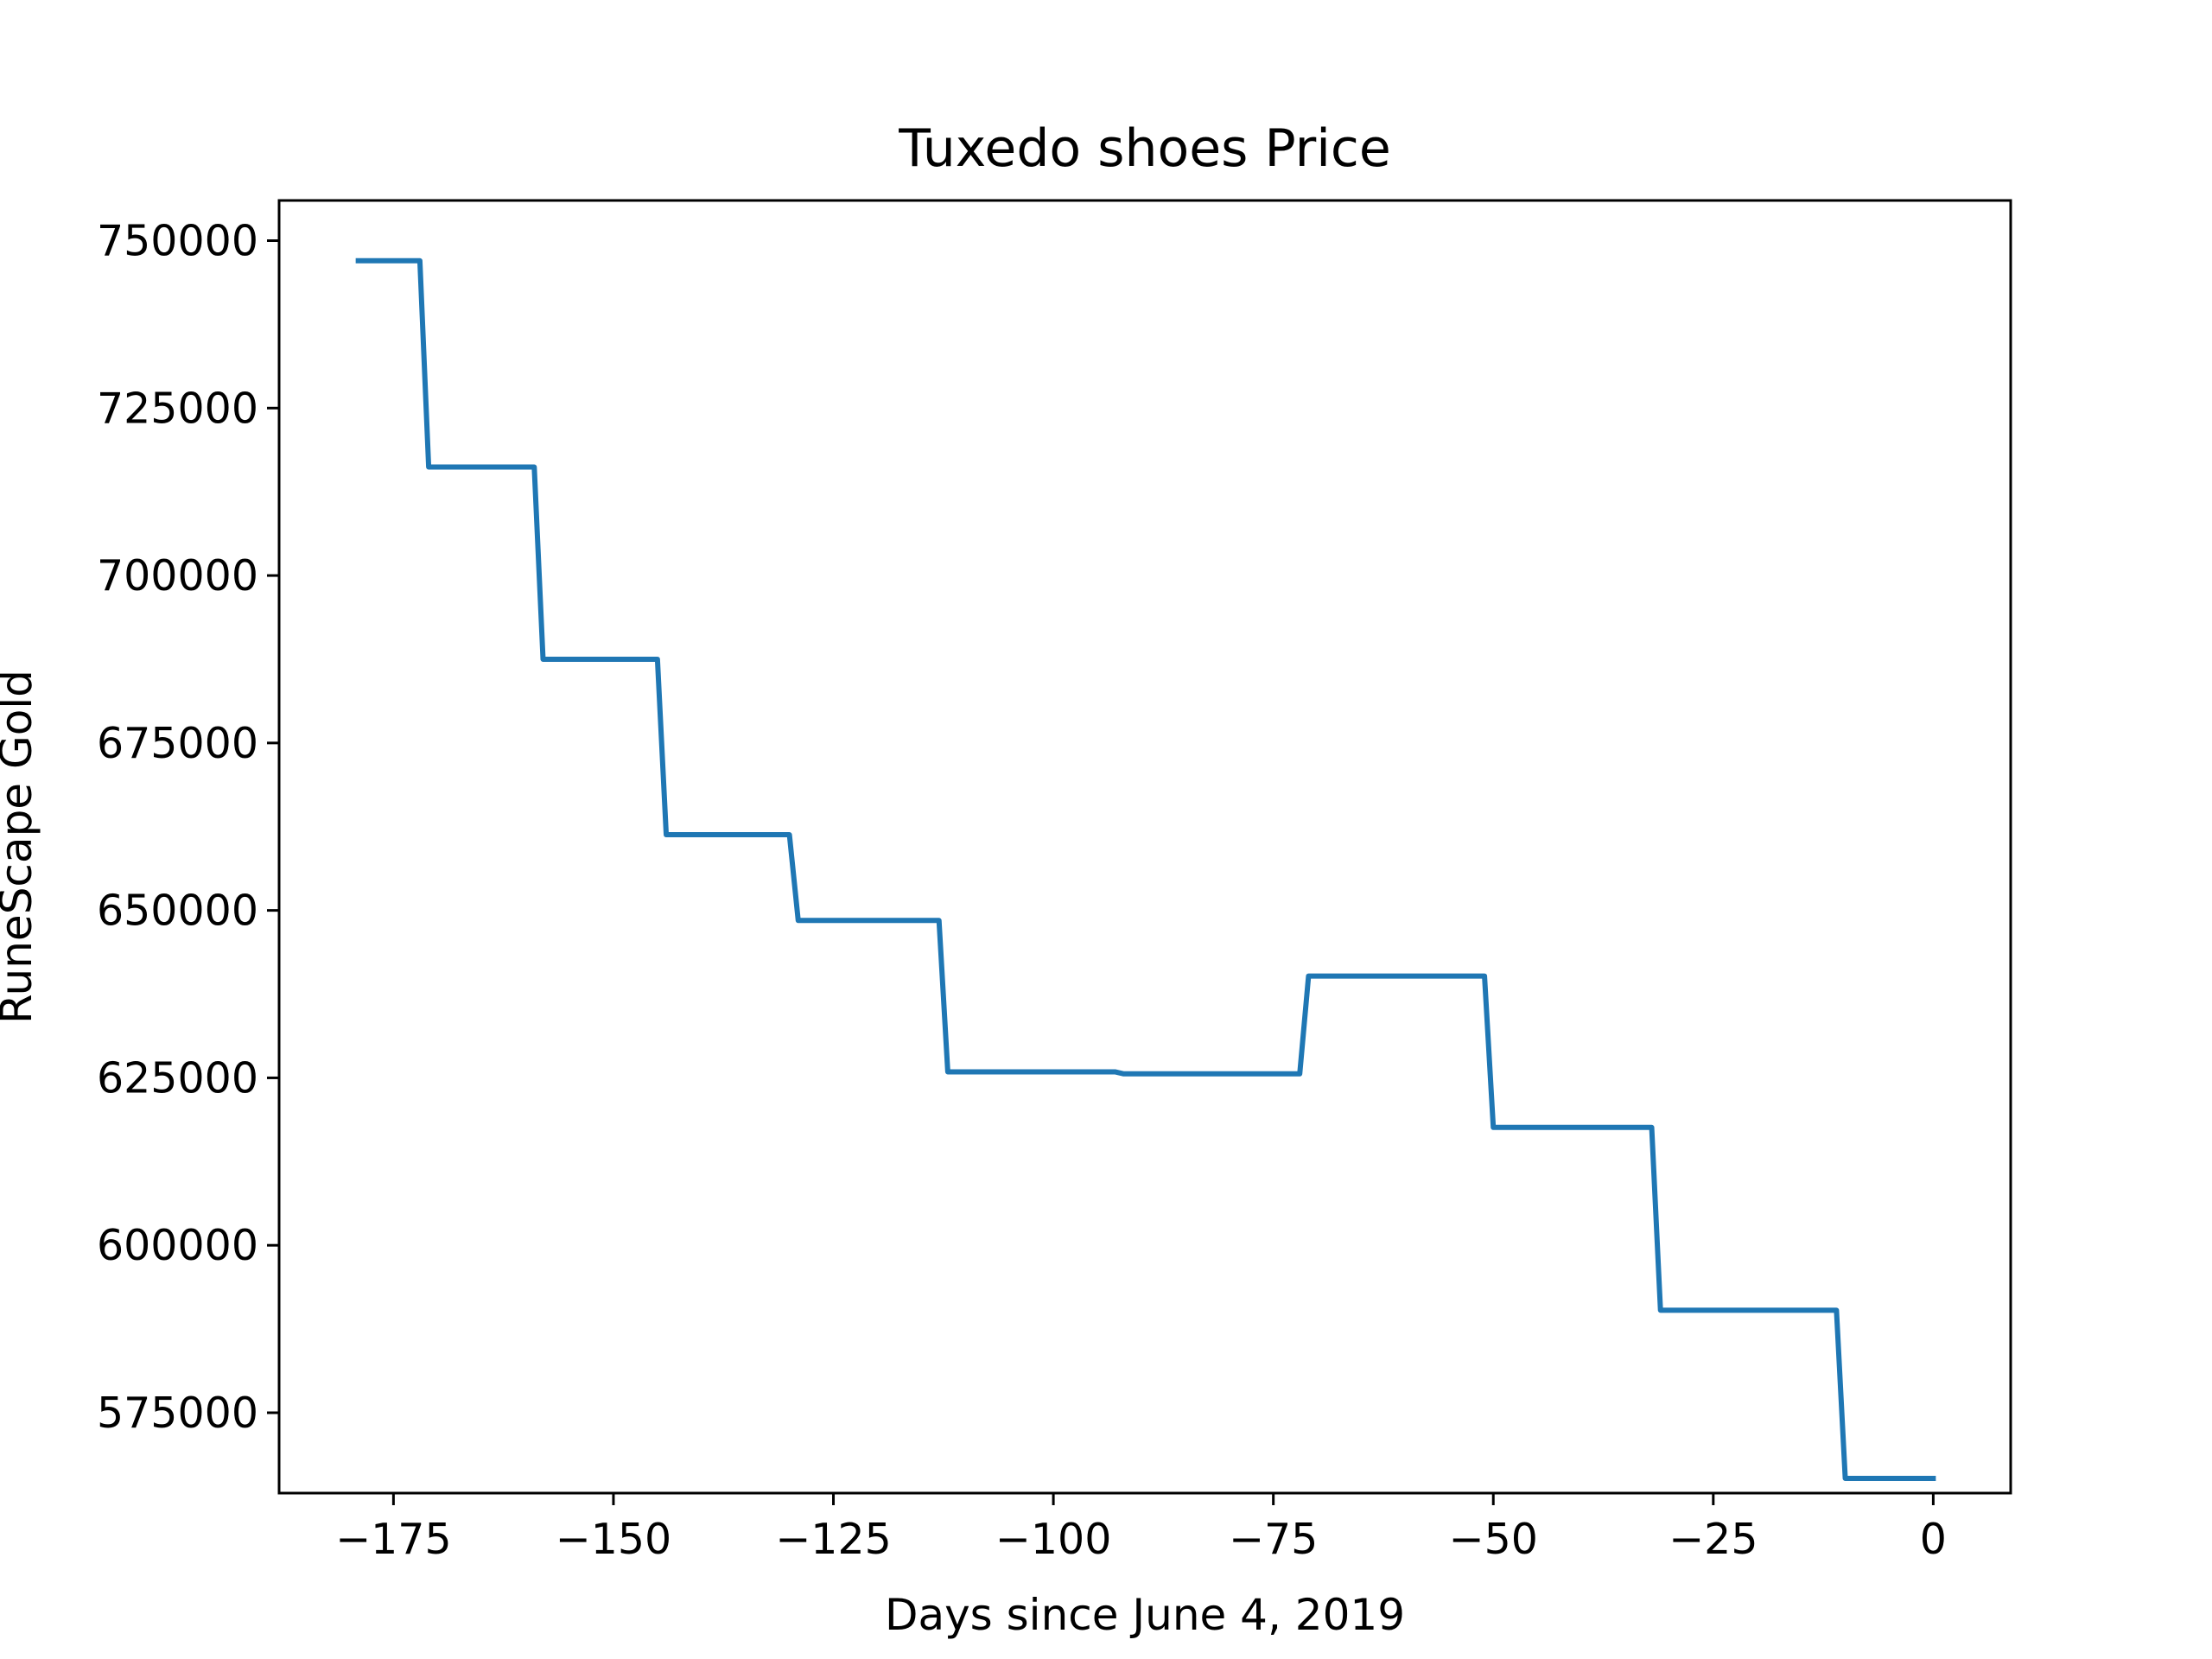 The height and width of the screenshot is (1659, 2212). What do you see at coordinates (1053, 1539) in the screenshot?
I see `x-tick-label: −100` at bounding box center [1053, 1539].